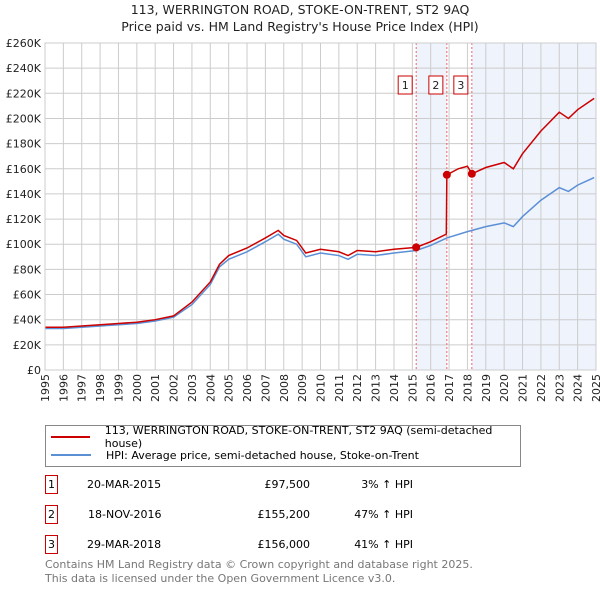 The height and width of the screenshot is (590, 600). What do you see at coordinates (387, 484) in the screenshot?
I see `sale-hpi: 3% ↑ HPI` at bounding box center [387, 484].